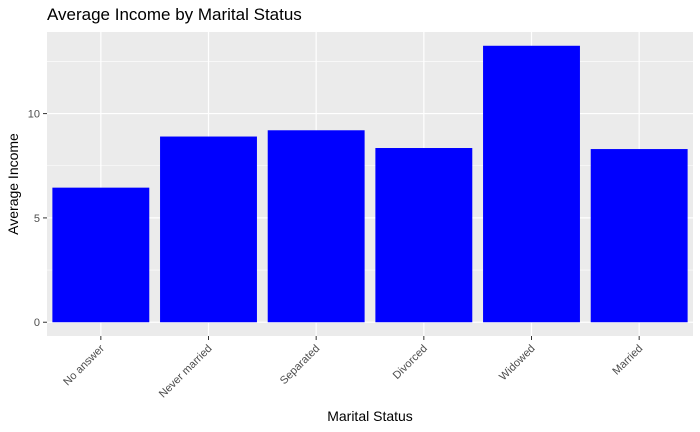  Describe the element at coordinates (410, 362) in the screenshot. I see `x-tick-label: Divorced` at that location.